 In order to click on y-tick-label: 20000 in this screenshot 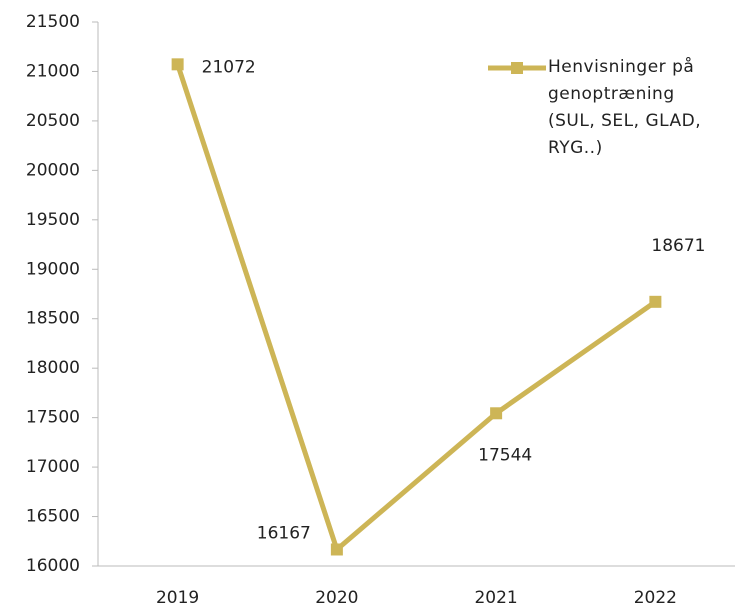, I will do `click(53, 170)`.